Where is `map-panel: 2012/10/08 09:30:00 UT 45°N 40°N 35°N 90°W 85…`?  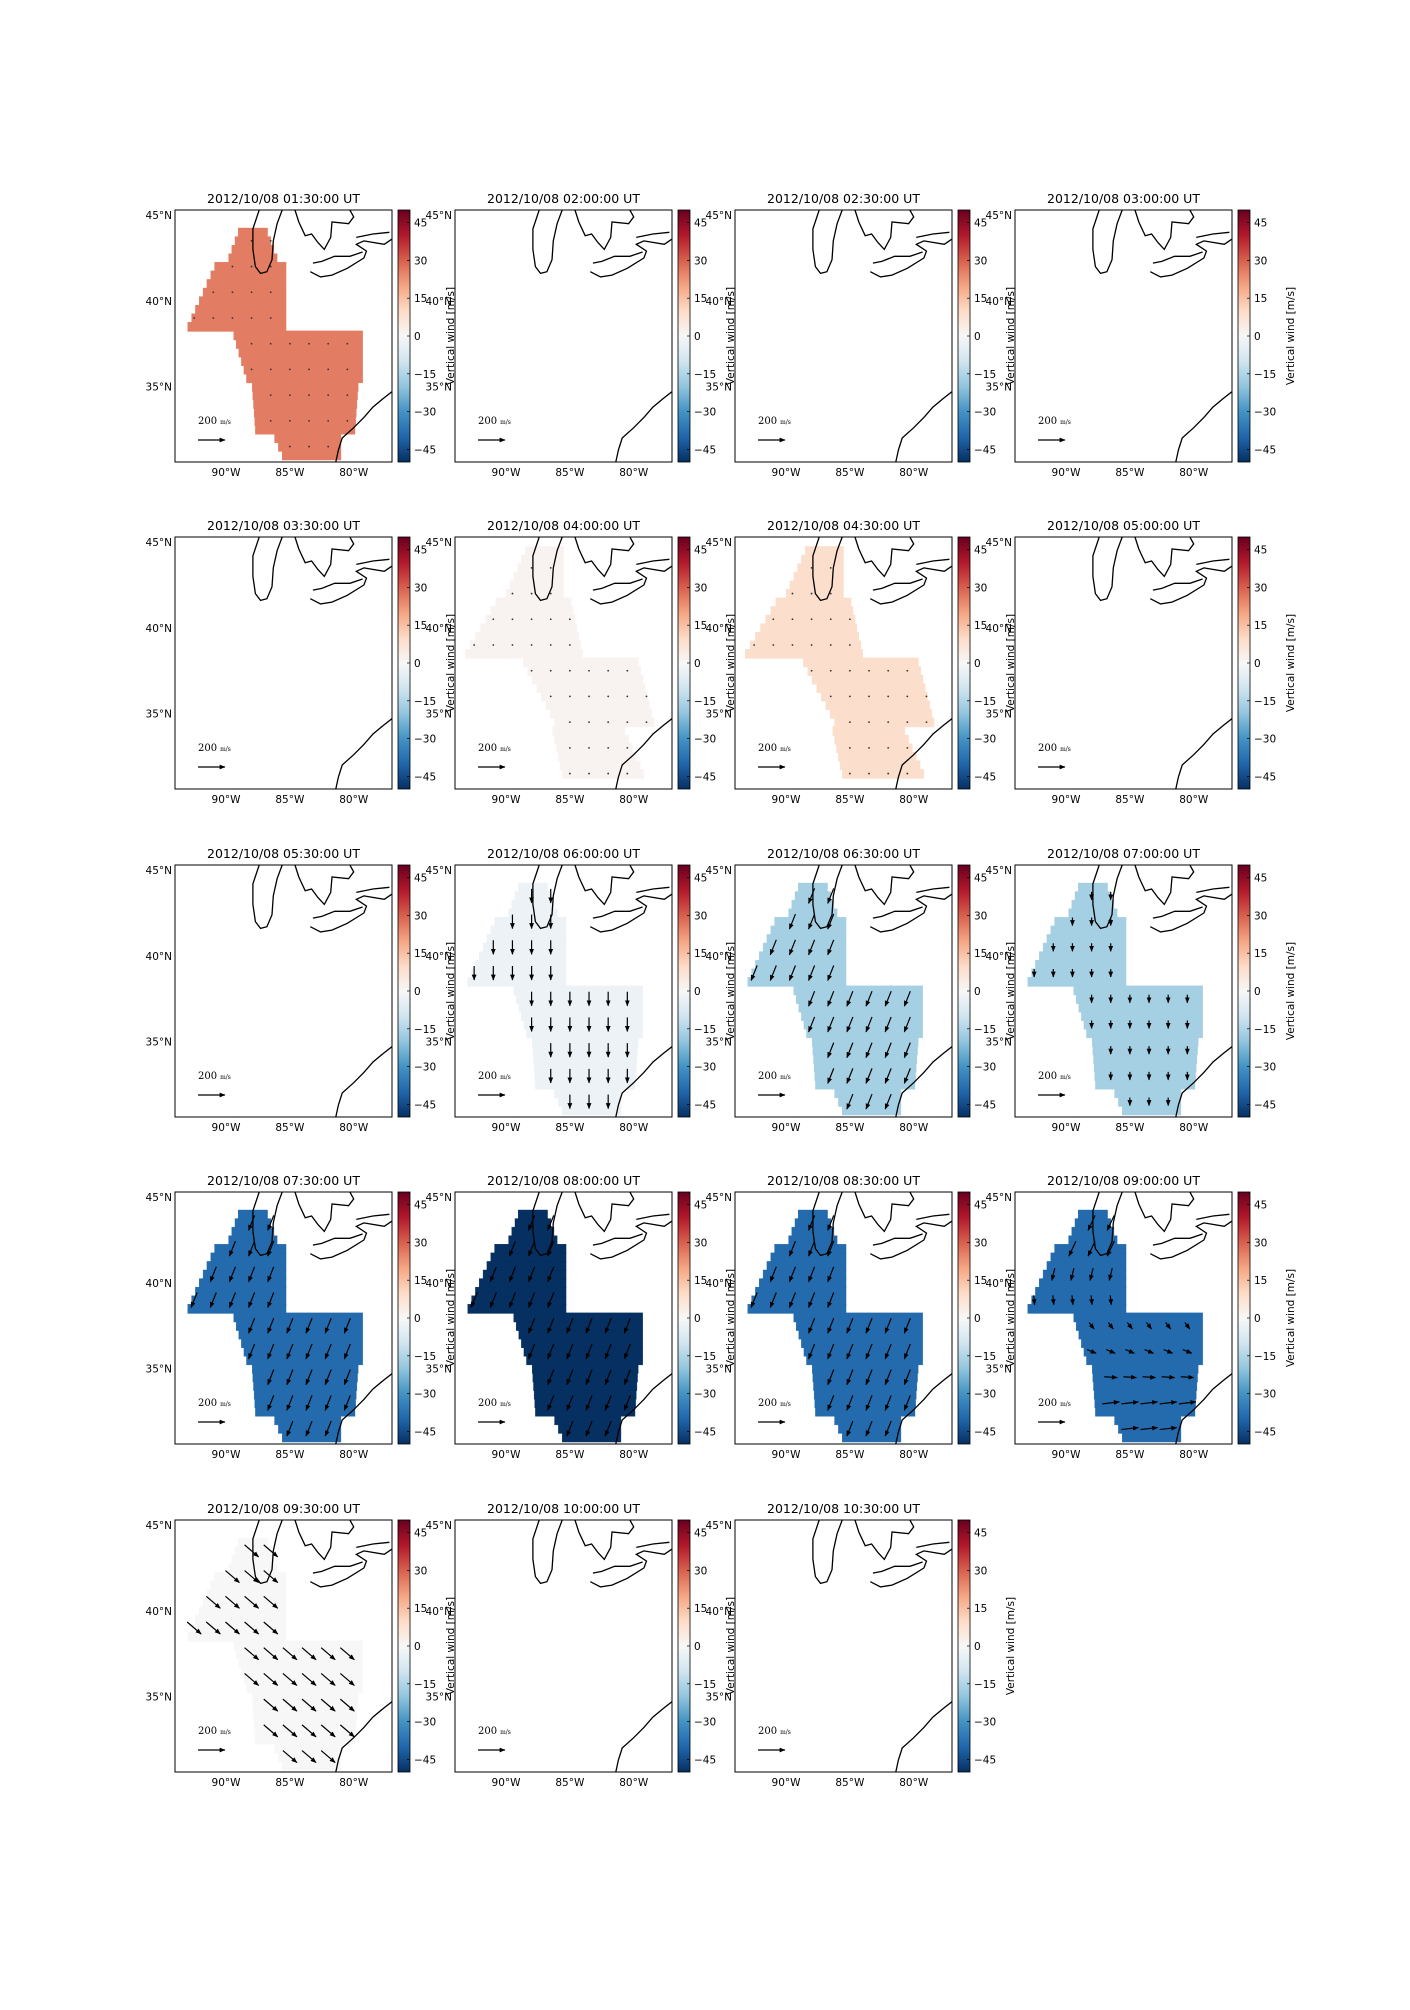 map-panel: 2012/10/08 09:30:00 UT 45°N 40°N 35°N 90°W 85… is located at coordinates (301, 1645).